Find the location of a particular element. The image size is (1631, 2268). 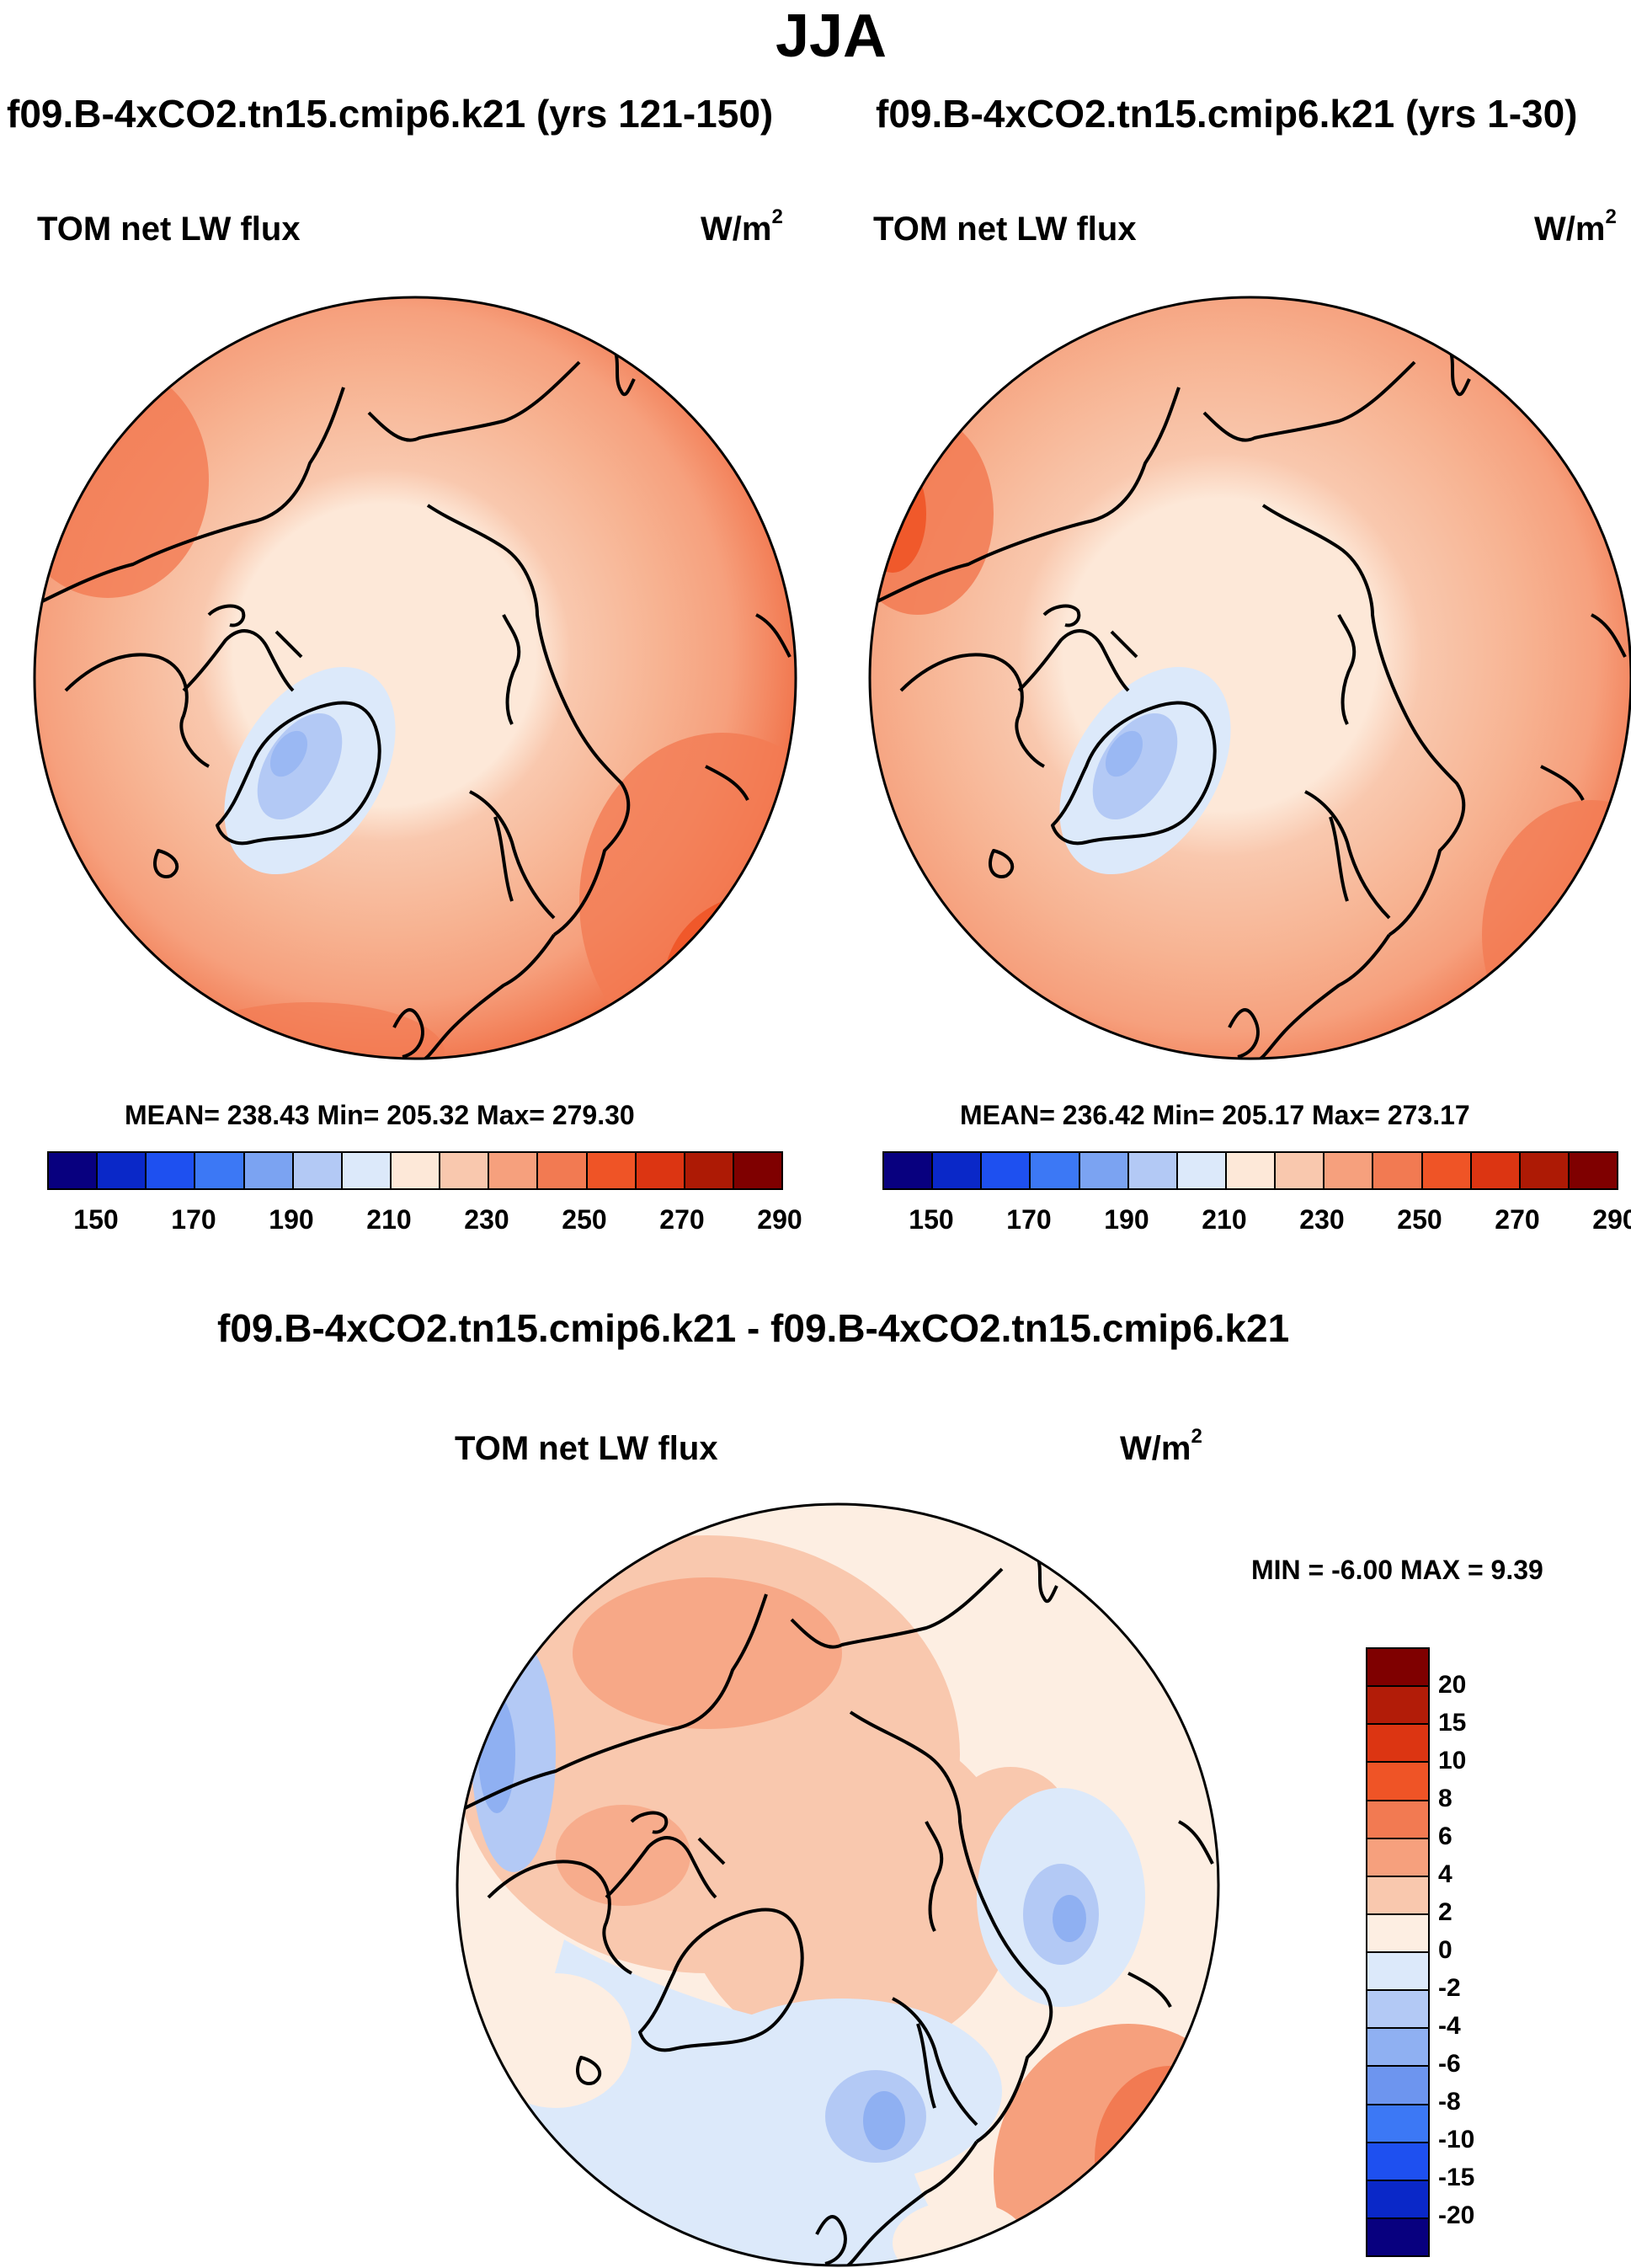

colorbar-tick-label: -15 is located at coordinates (1456, 2177).